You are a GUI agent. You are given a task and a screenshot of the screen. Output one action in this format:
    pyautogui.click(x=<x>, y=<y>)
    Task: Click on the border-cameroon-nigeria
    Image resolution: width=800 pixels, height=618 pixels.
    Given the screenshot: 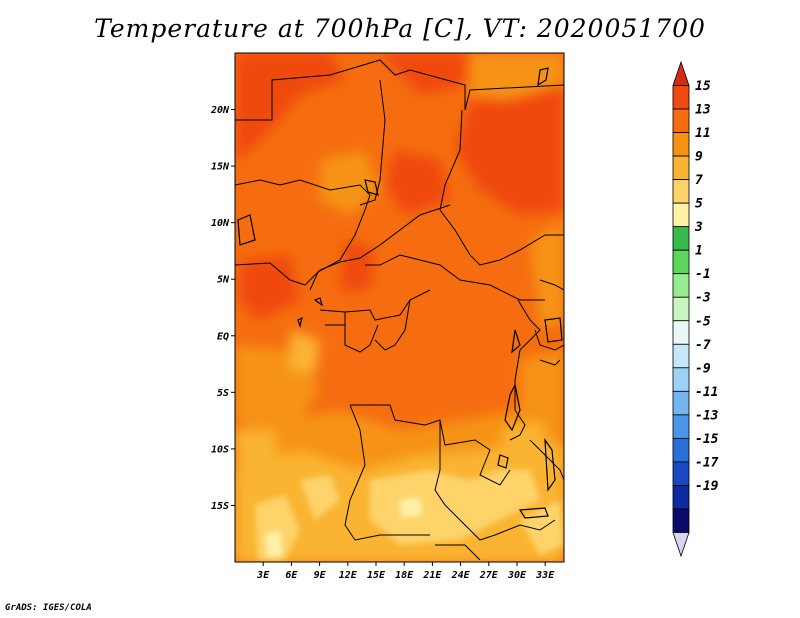 What is the action you would take?
    pyautogui.click(x=337, y=250)
    